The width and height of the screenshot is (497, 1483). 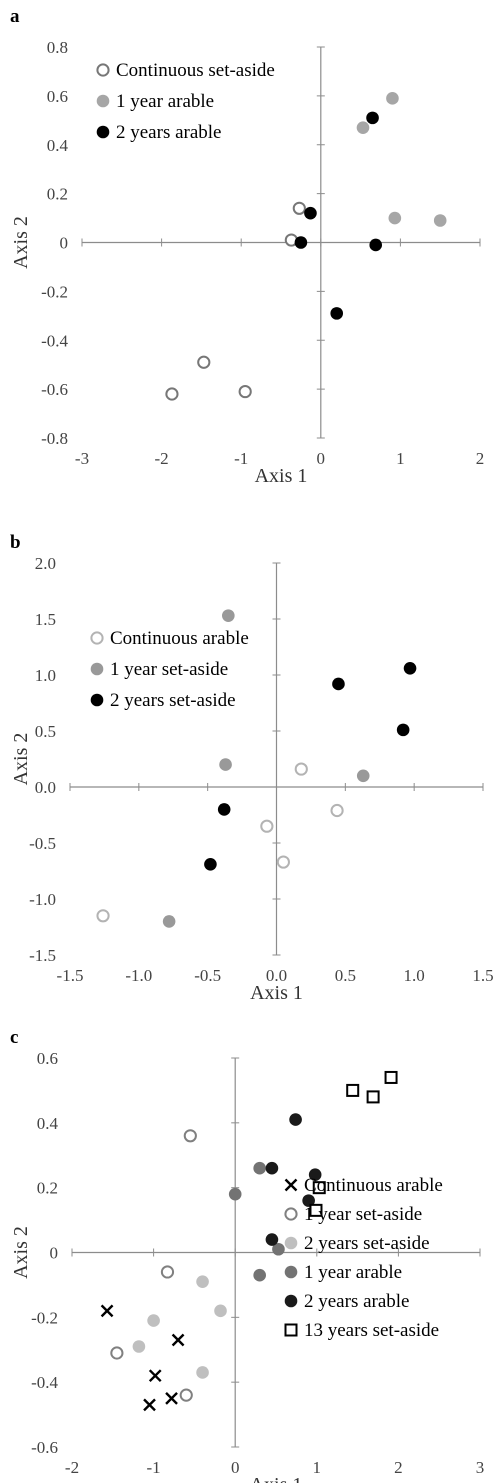 I want to click on y-tick-label: -0.8, so click(x=54, y=438).